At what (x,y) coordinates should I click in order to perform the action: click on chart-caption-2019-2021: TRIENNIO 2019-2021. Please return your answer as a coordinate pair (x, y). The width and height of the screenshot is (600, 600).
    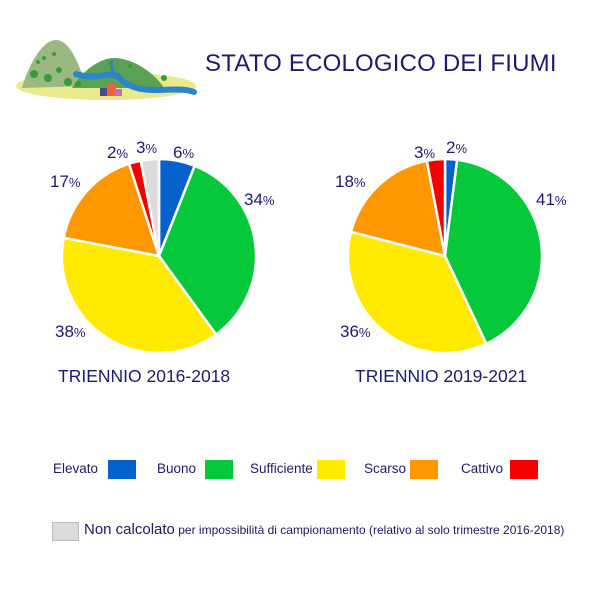
    Looking at the image, I should click on (441, 376).